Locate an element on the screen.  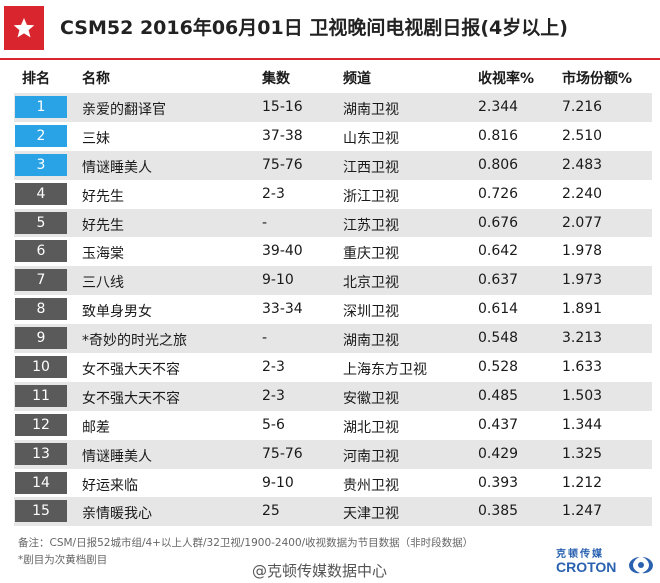
table-row: 12 邮差 5-6 湖北卫视 0.437 1.344 is located at coordinates (333, 425).